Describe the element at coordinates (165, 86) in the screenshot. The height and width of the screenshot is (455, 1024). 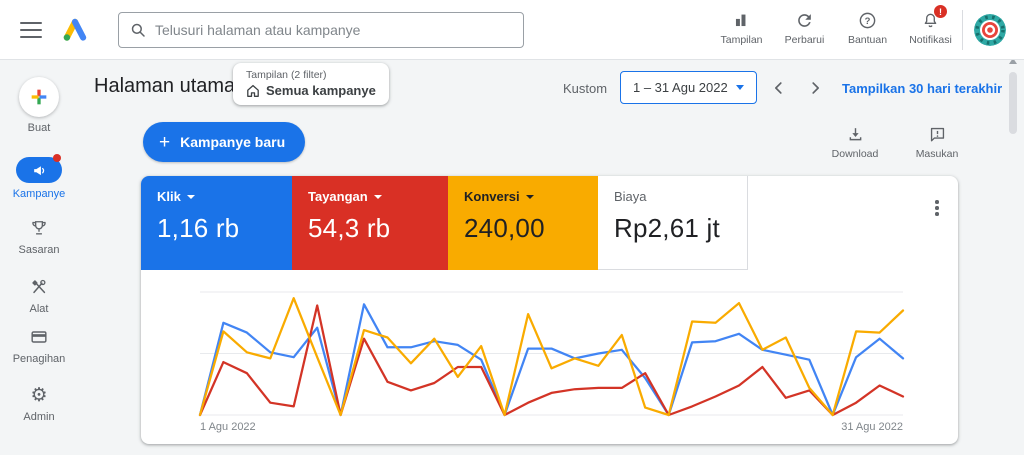
I see `page-title: Halaman utama` at that location.